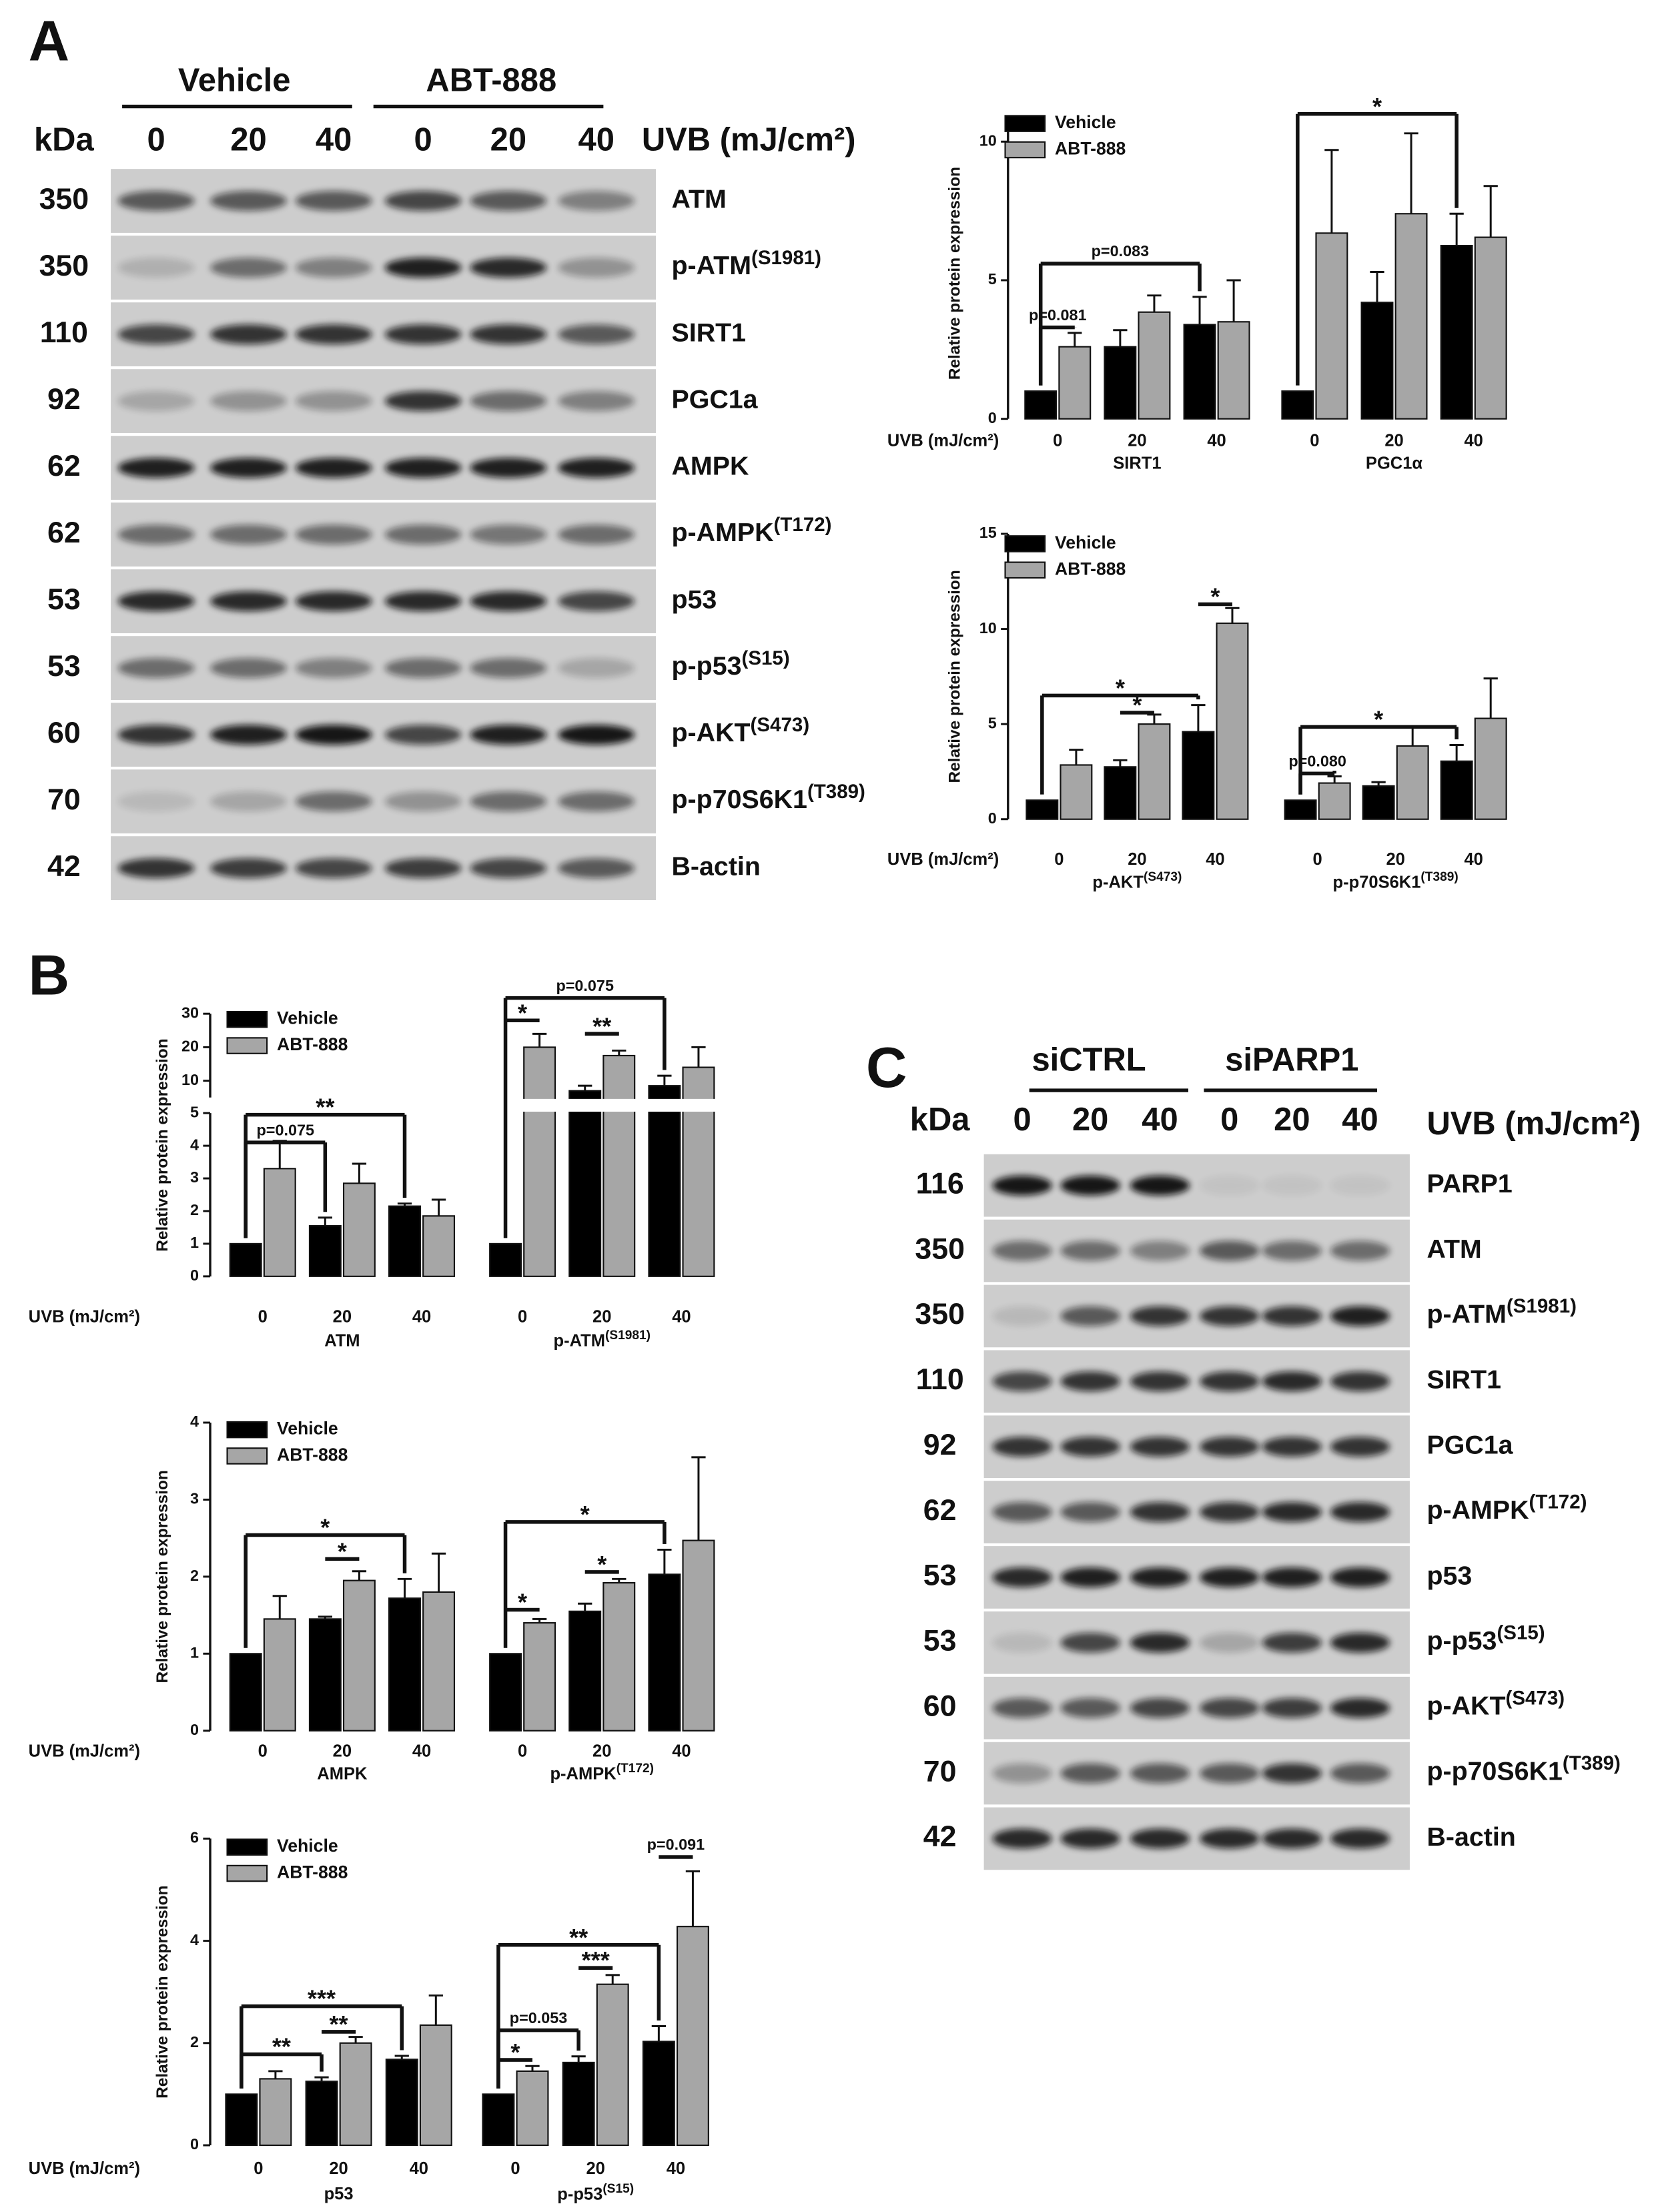 The image size is (1654, 2212). What do you see at coordinates (194, 1275) in the screenshot?
I see `y-tick-label: 0` at bounding box center [194, 1275].